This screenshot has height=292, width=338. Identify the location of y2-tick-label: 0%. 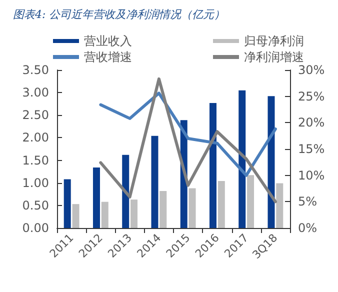
(308, 228).